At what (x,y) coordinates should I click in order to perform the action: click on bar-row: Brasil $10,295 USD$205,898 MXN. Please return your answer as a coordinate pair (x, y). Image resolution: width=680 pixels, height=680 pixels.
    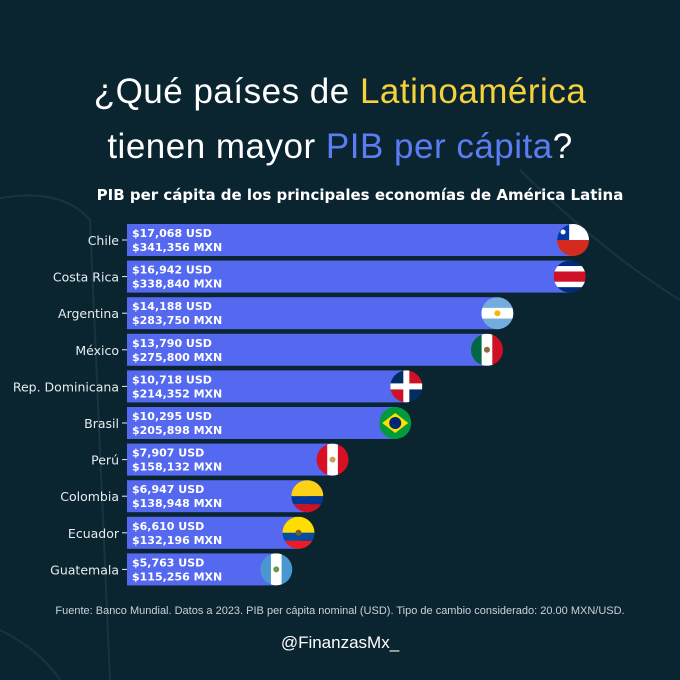
    Looking at the image, I should click on (248, 423).